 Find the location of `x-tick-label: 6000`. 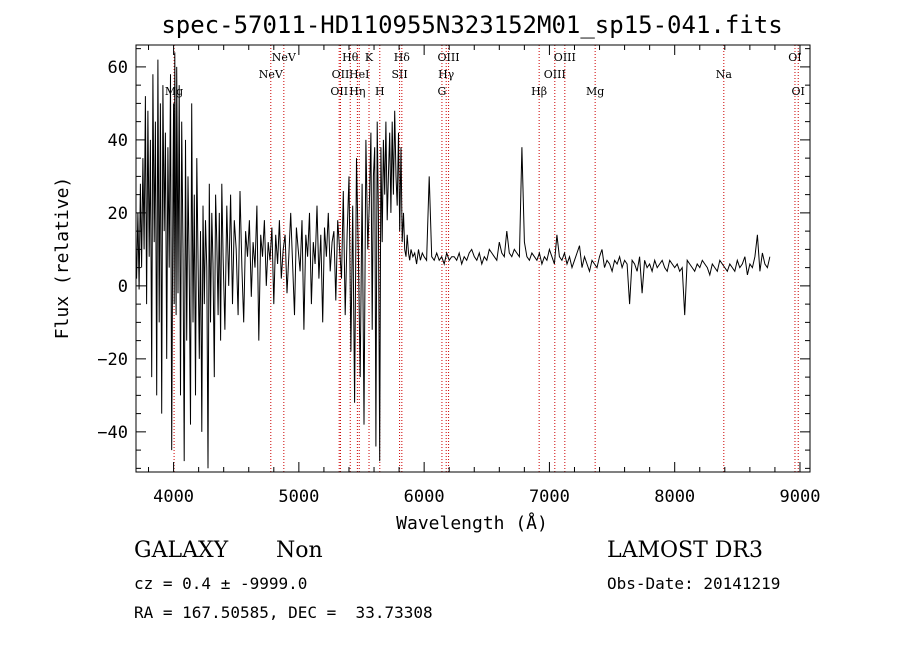

x-tick-label: 6000 is located at coordinates (424, 497).